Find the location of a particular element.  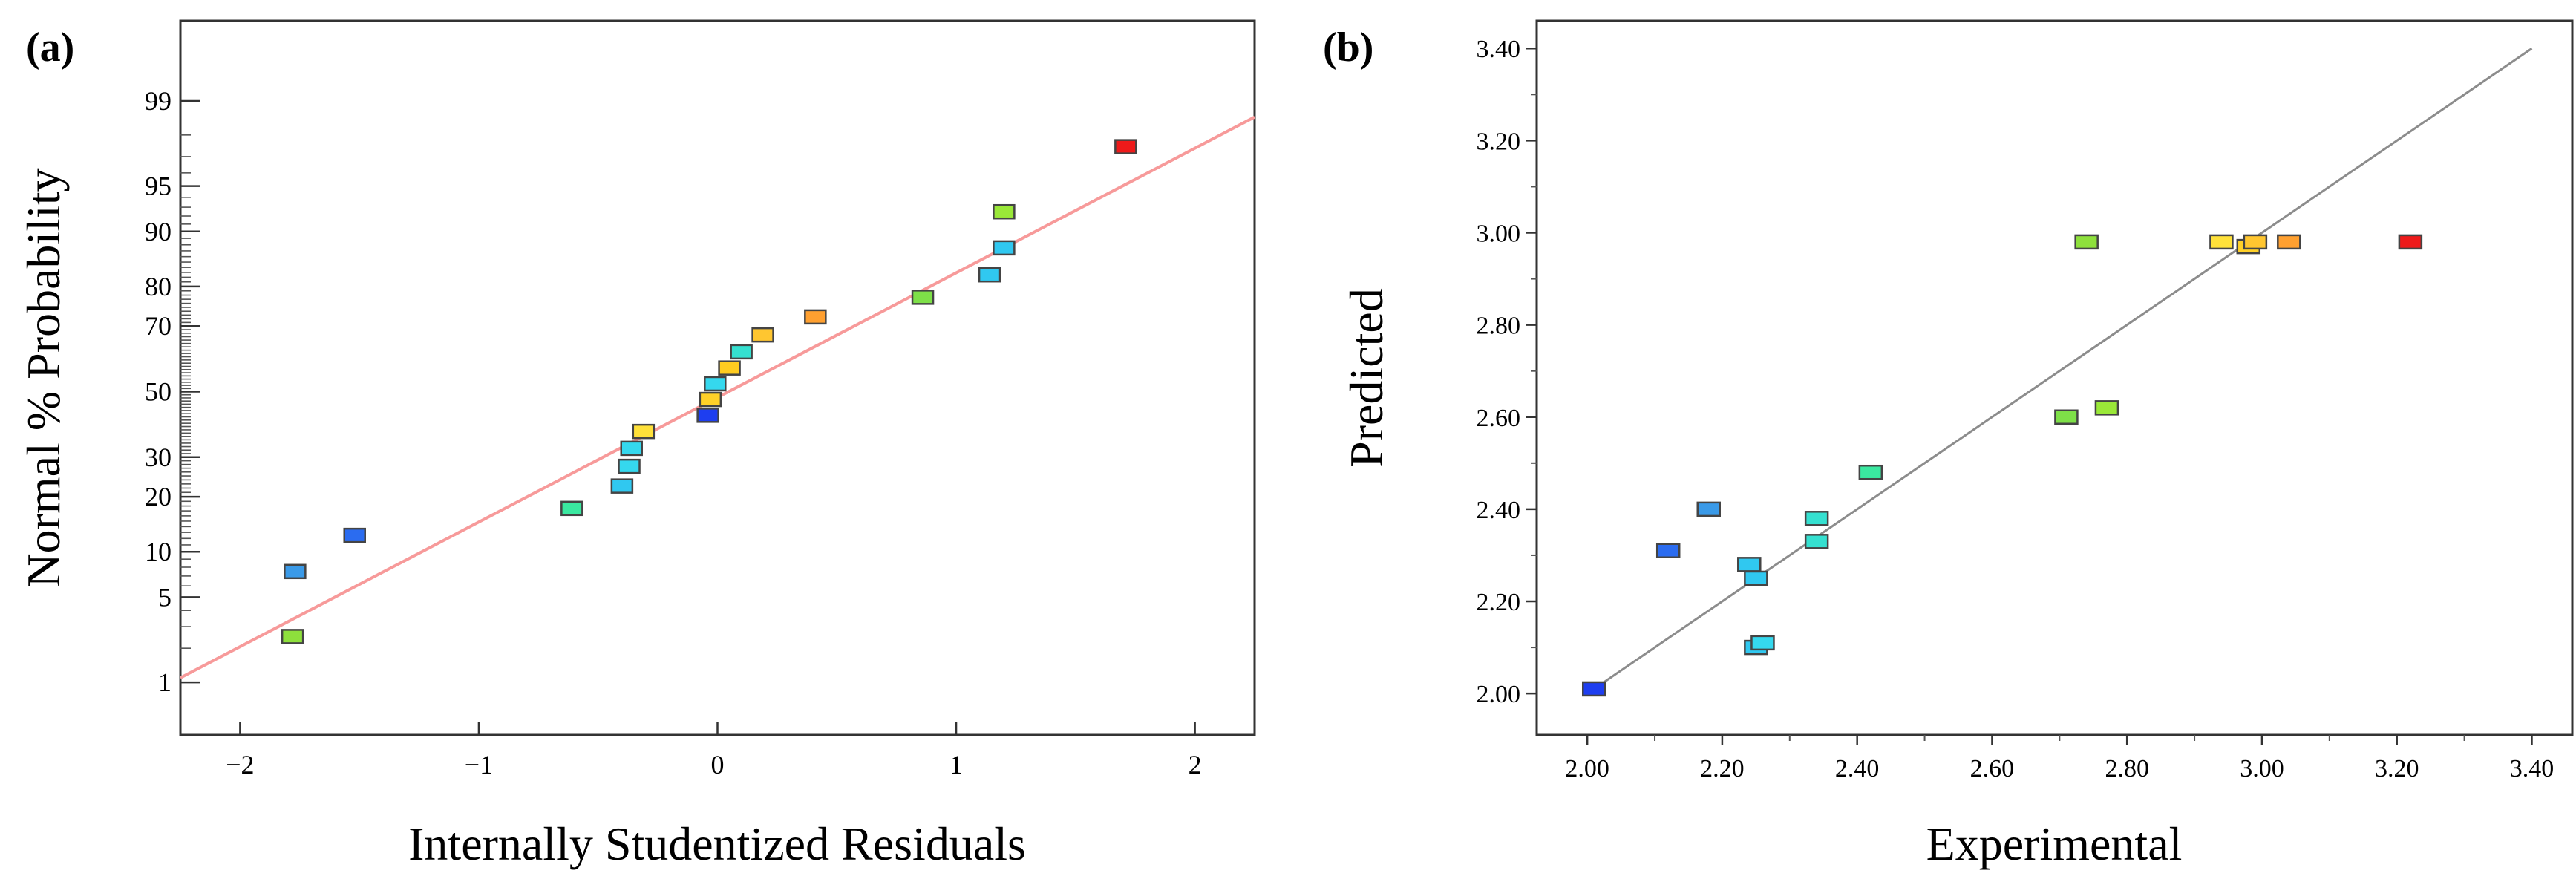

panel-a-x-axis-title: Internally Studentized Residuals is located at coordinates (717, 843).